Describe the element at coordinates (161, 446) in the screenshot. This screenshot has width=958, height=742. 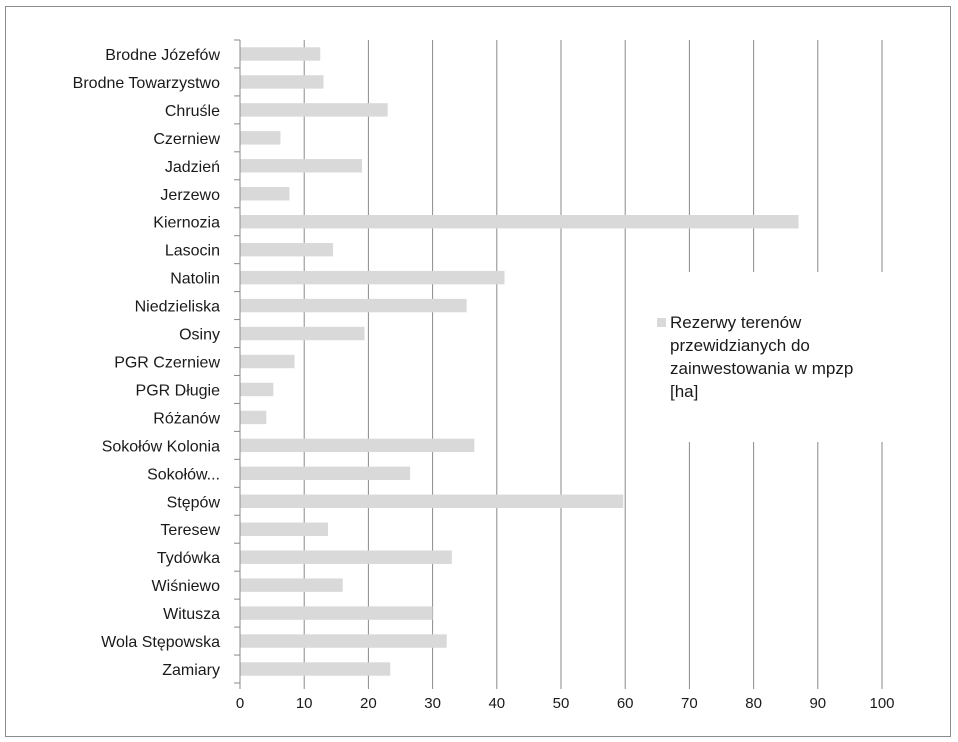
I see `category-label: Sokołów Kolonia` at that location.